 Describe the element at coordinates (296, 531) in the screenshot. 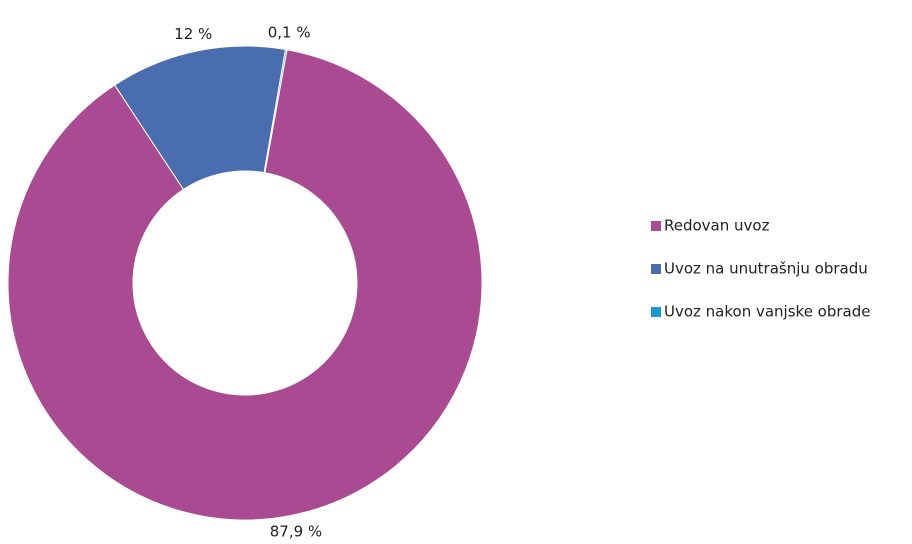

I see `data-label: 87,9 %` at that location.